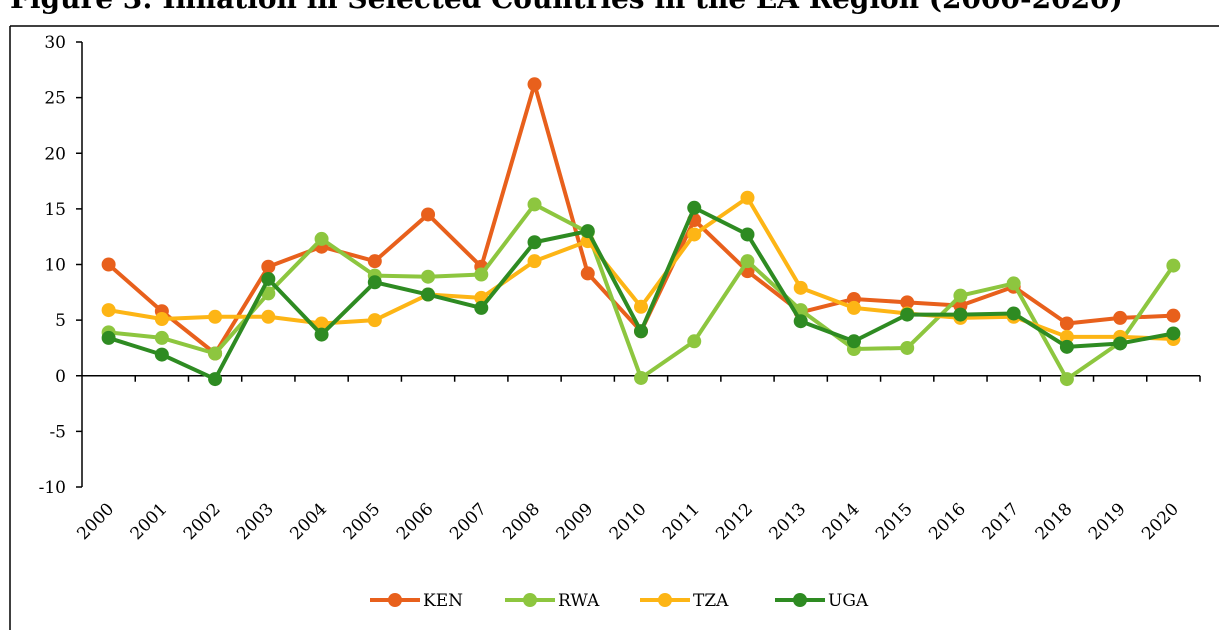 The height and width of the screenshot is (634, 1219). I want to click on y-tick-label: 10, so click(55, 266).